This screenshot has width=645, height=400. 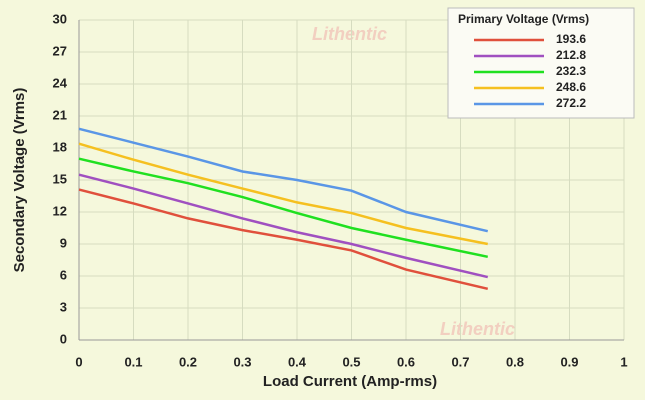 I want to click on x-axis-title: Load Current (Amp-rms), so click(x=350, y=381).